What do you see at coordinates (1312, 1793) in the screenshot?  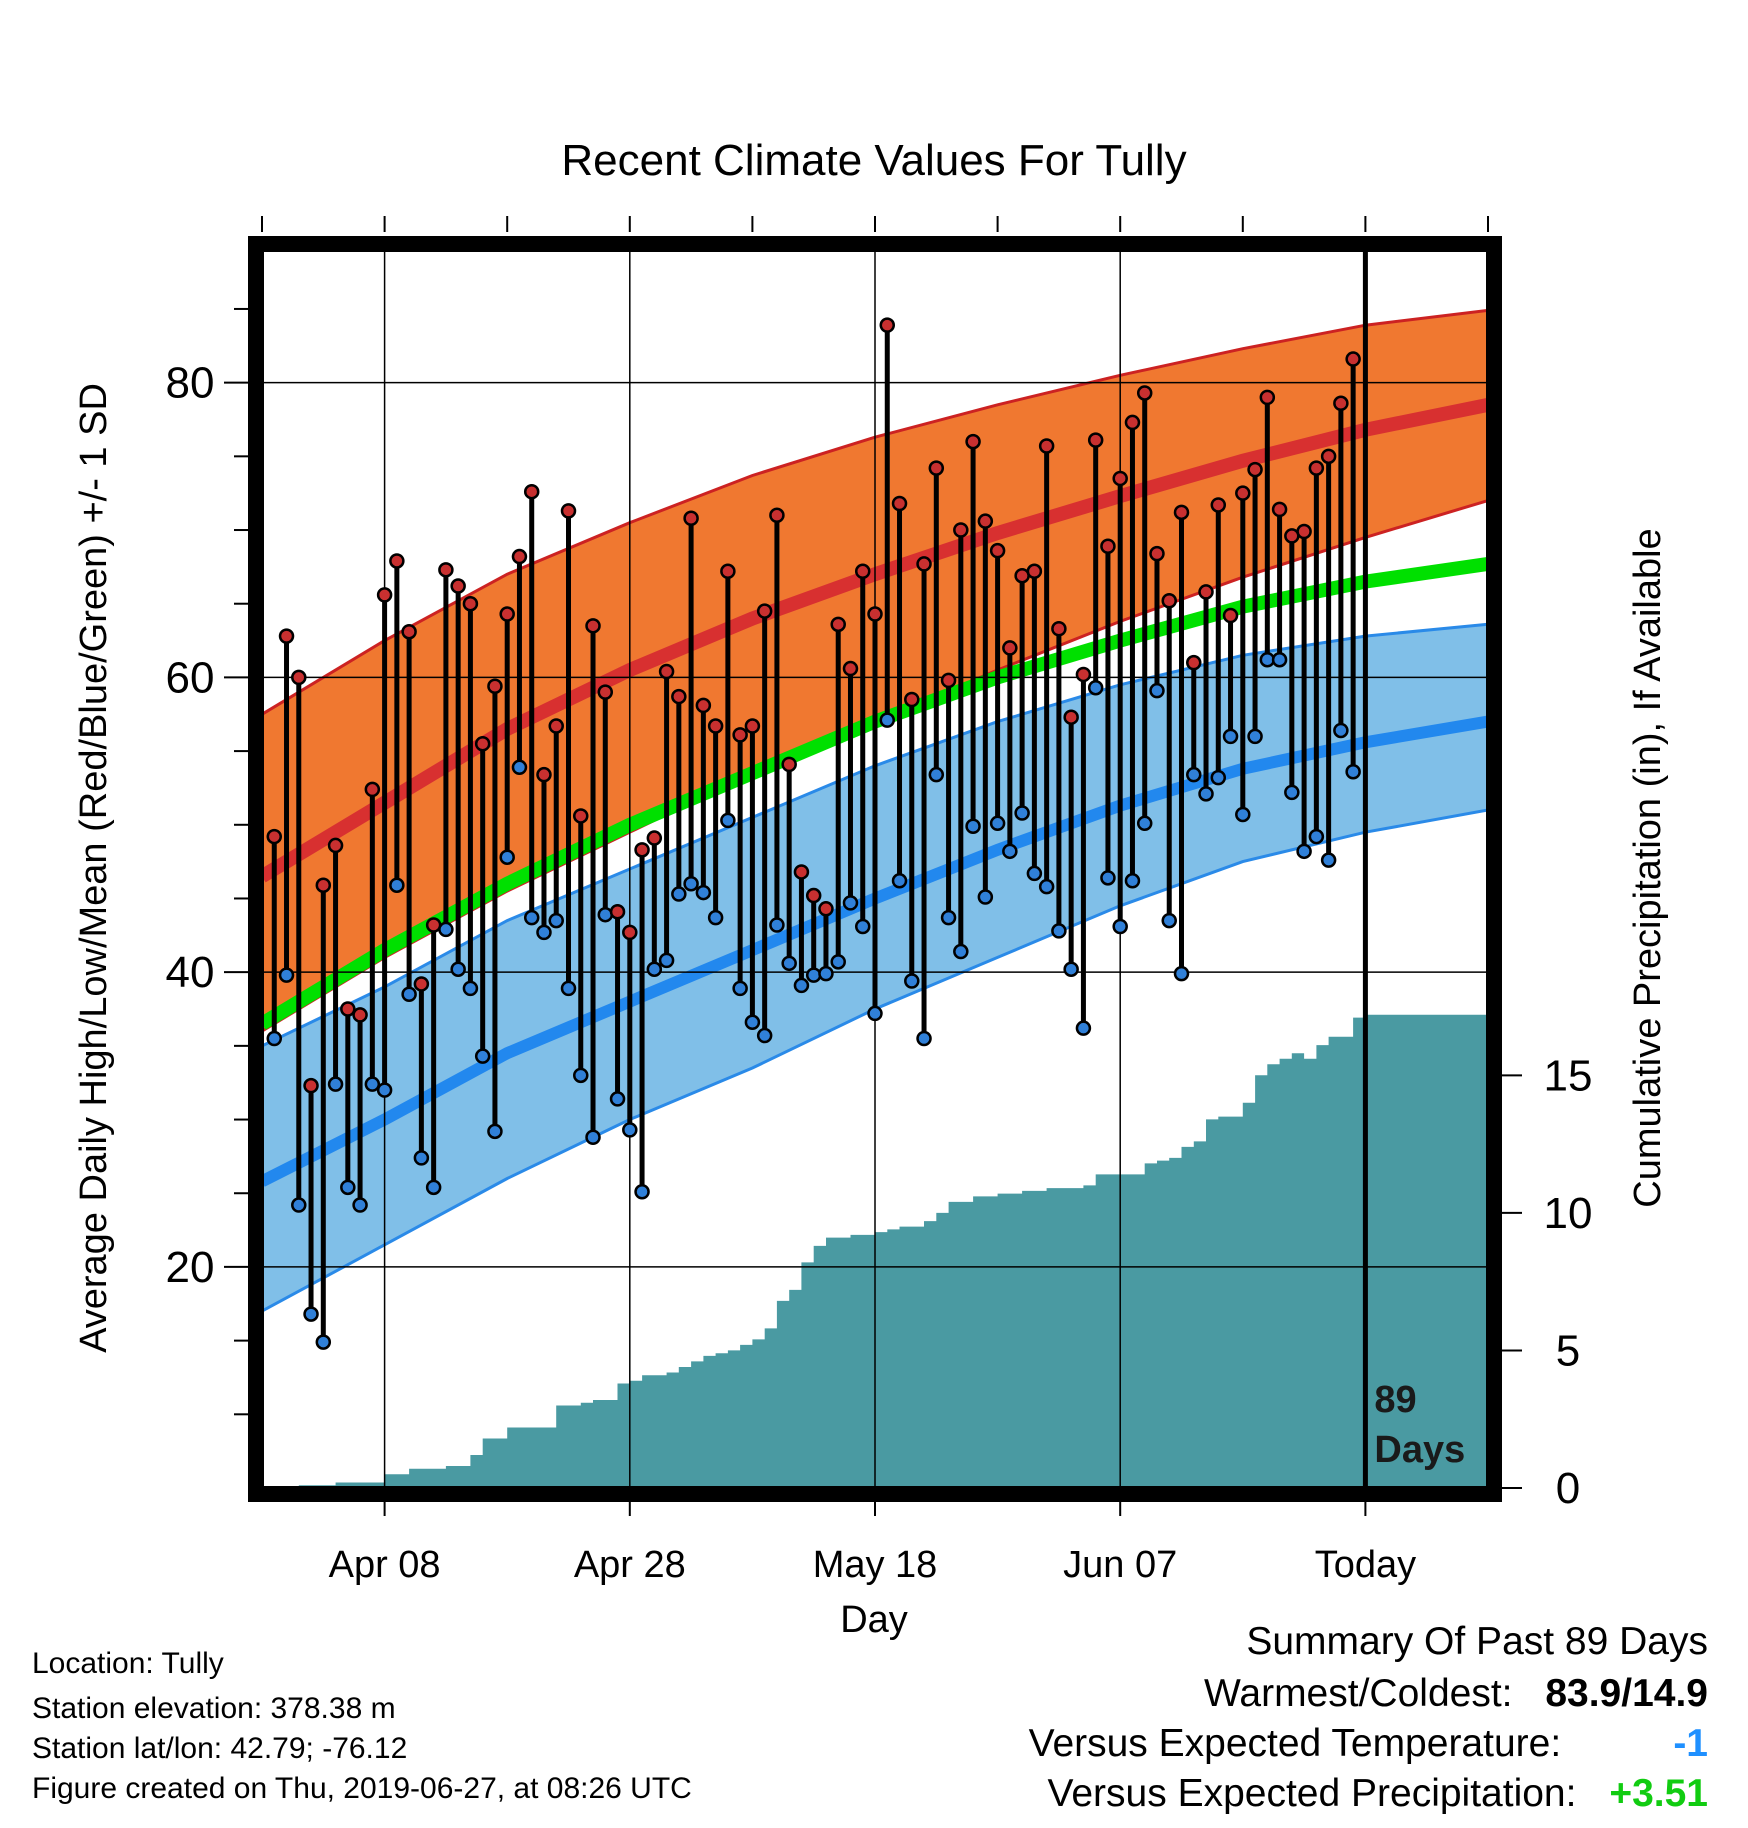 I see `precip-label: Versus Expected Precipitation:` at bounding box center [1312, 1793].